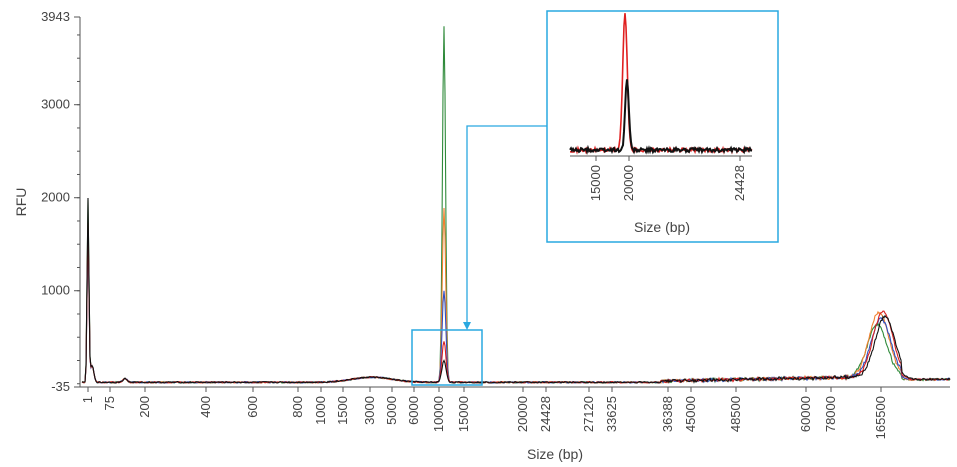 This screenshot has width=957, height=467. What do you see at coordinates (735, 414) in the screenshot?
I see `x-tick-label: 48500` at bounding box center [735, 414].